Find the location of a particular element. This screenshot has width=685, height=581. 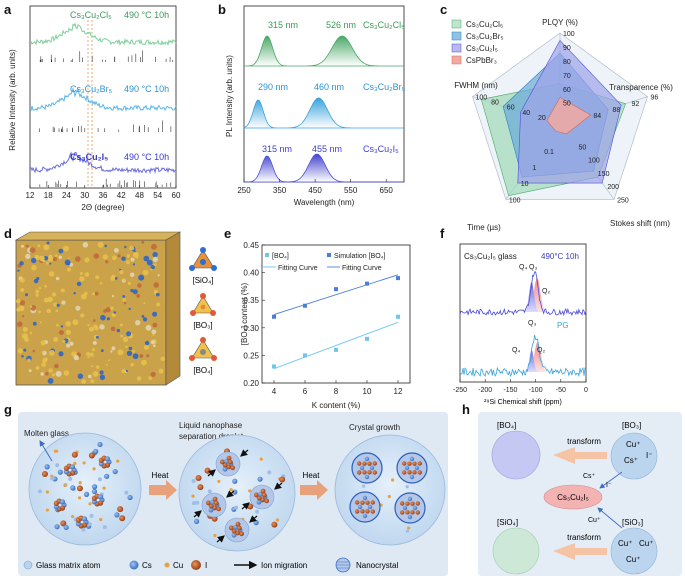

h-bo3-label: [BO₃] is located at coordinates (631, 425).